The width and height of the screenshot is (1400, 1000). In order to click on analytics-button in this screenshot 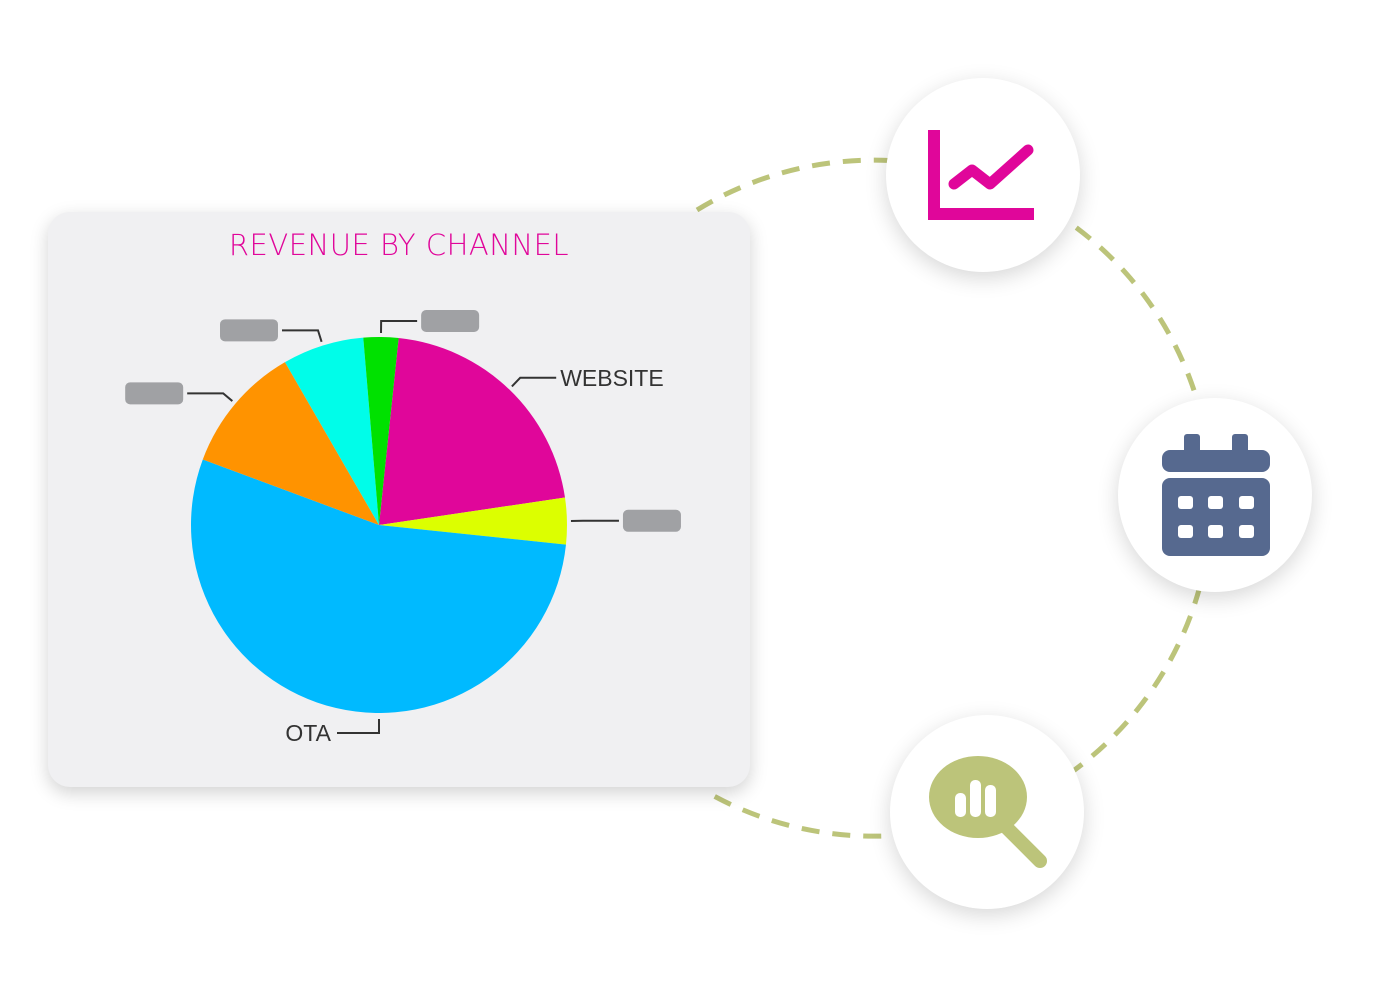, I will do `click(983, 175)`.